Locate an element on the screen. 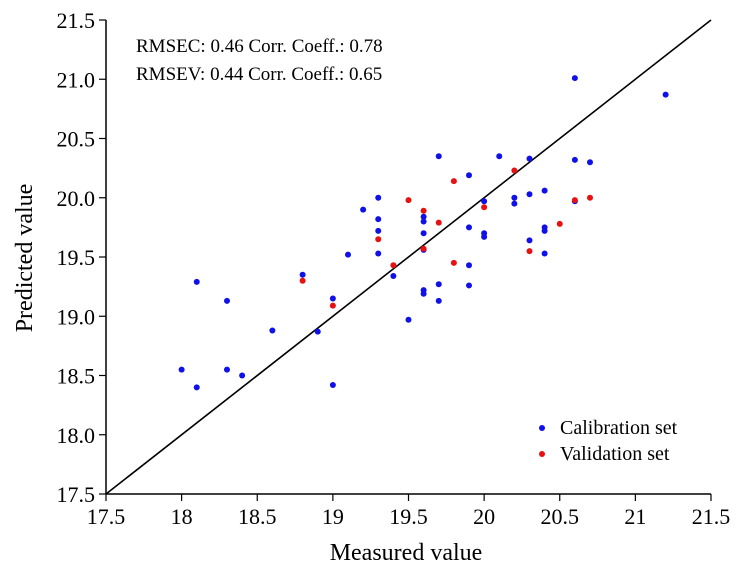 The image size is (736, 572). y-tick-label: 19.0 is located at coordinates (76, 316).